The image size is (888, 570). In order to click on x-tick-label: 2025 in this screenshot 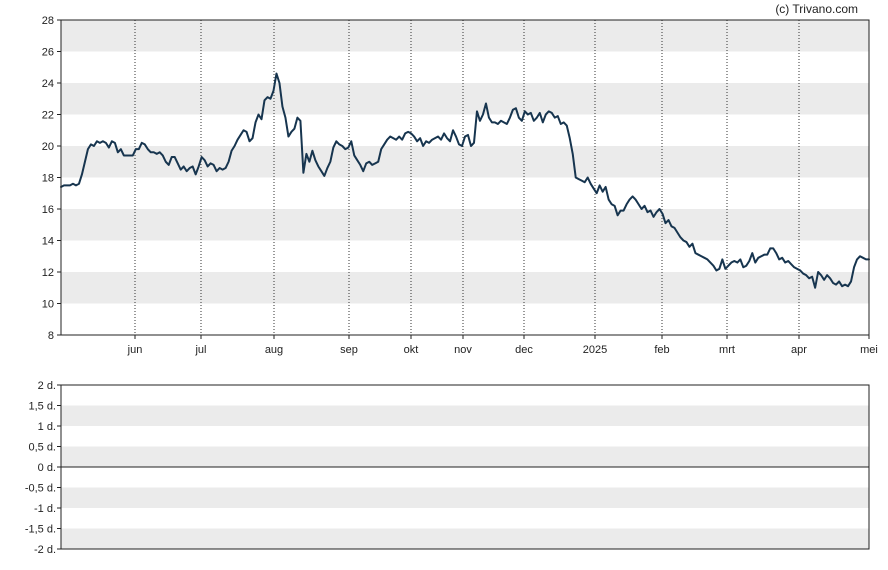, I will do `click(595, 350)`.